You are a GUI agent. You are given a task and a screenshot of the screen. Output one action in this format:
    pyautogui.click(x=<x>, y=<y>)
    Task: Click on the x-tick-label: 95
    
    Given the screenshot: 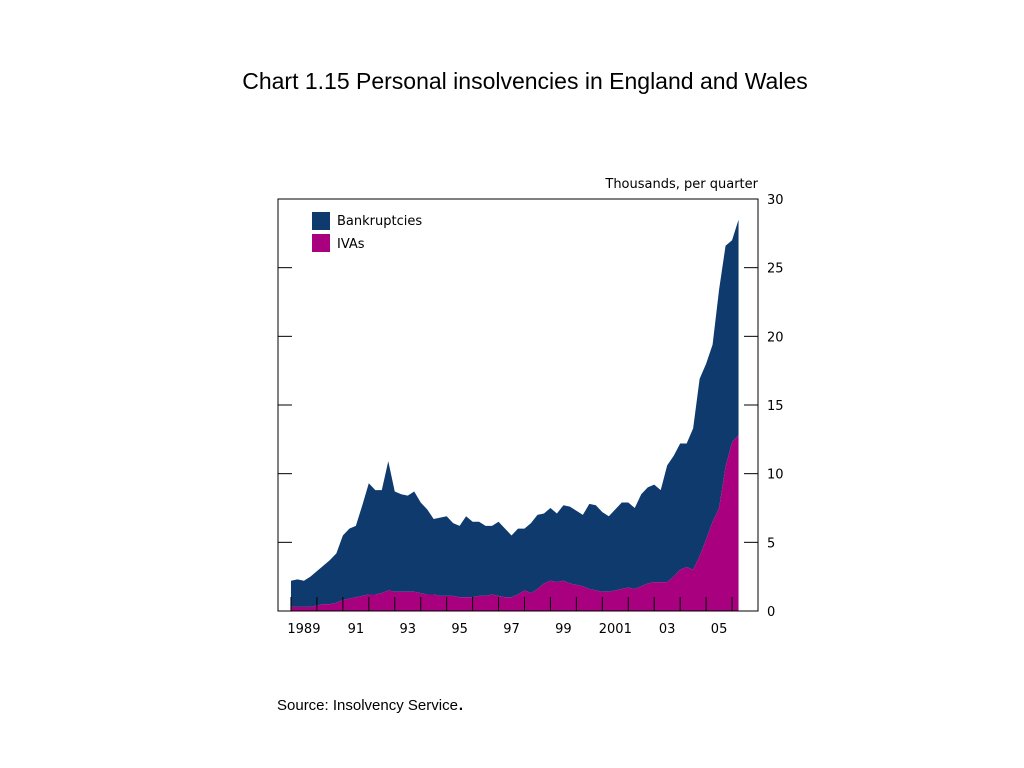 What is the action you would take?
    pyautogui.click(x=459, y=629)
    